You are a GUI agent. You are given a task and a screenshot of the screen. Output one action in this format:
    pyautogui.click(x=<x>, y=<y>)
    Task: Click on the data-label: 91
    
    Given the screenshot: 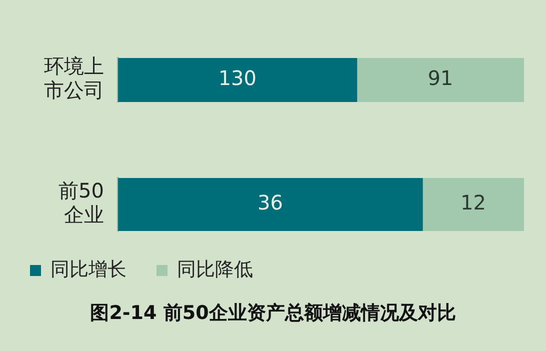 What is the action you would take?
    pyautogui.click(x=441, y=78)
    